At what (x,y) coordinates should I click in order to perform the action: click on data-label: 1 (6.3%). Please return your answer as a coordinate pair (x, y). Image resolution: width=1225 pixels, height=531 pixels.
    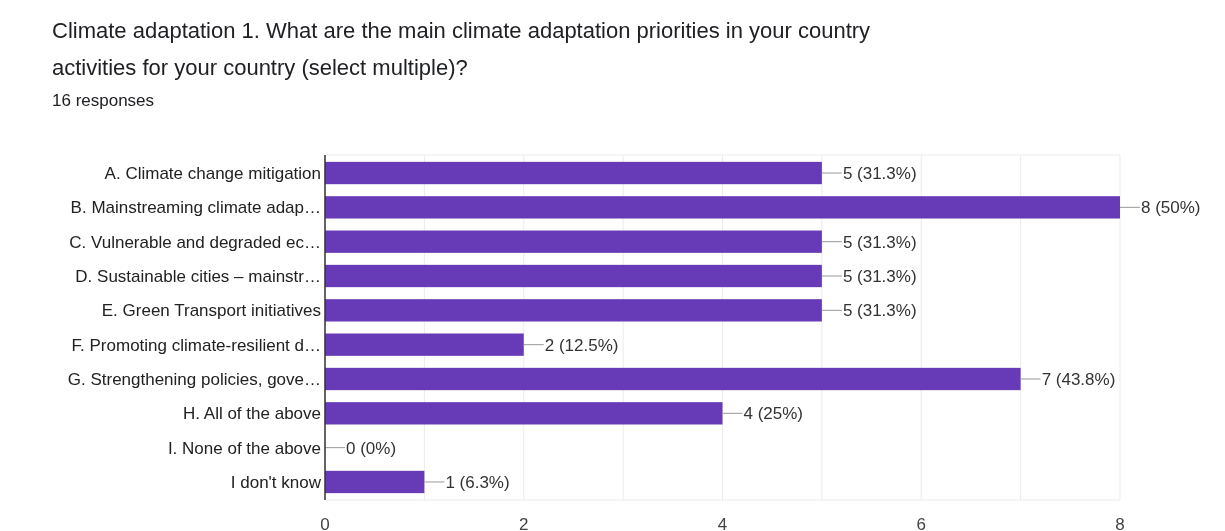
    Looking at the image, I should click on (477, 482).